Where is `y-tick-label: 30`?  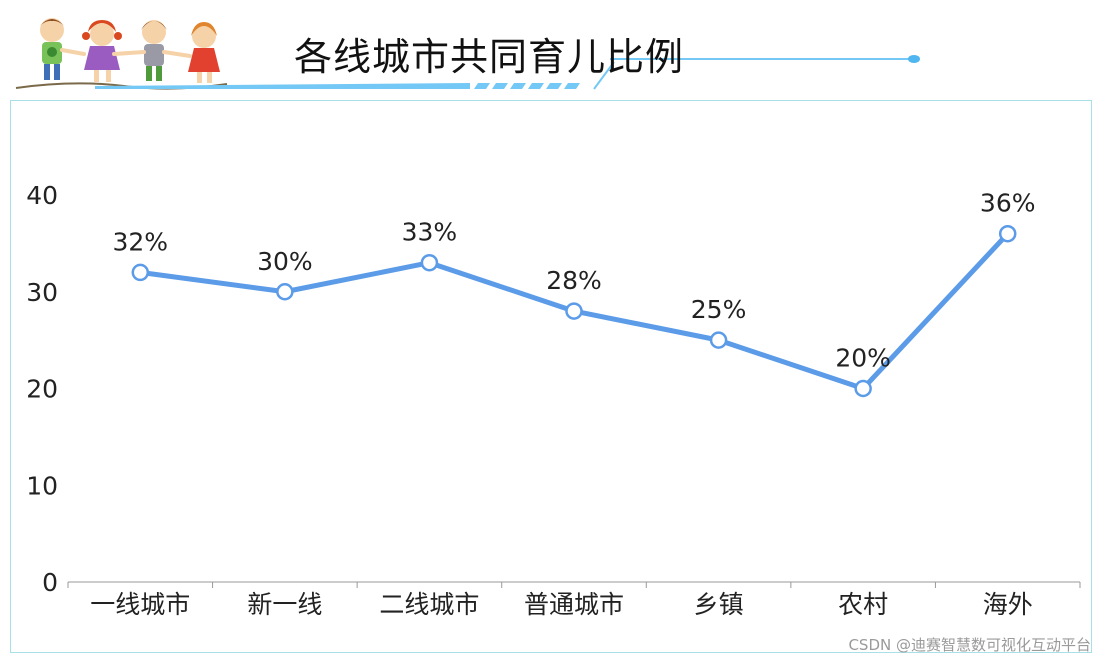 y-tick-label: 30 is located at coordinates (42, 292).